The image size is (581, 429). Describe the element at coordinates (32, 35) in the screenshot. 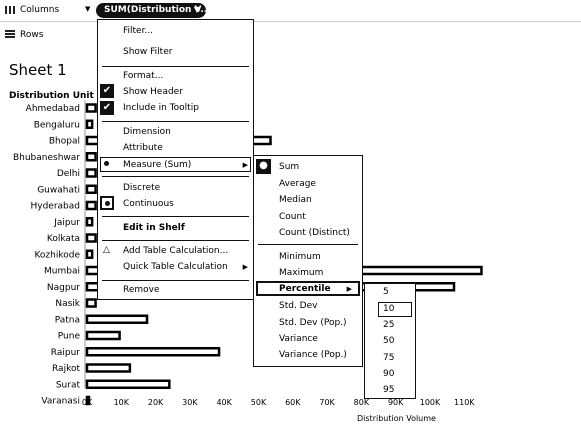

I see `rows-label: Rows` at that location.